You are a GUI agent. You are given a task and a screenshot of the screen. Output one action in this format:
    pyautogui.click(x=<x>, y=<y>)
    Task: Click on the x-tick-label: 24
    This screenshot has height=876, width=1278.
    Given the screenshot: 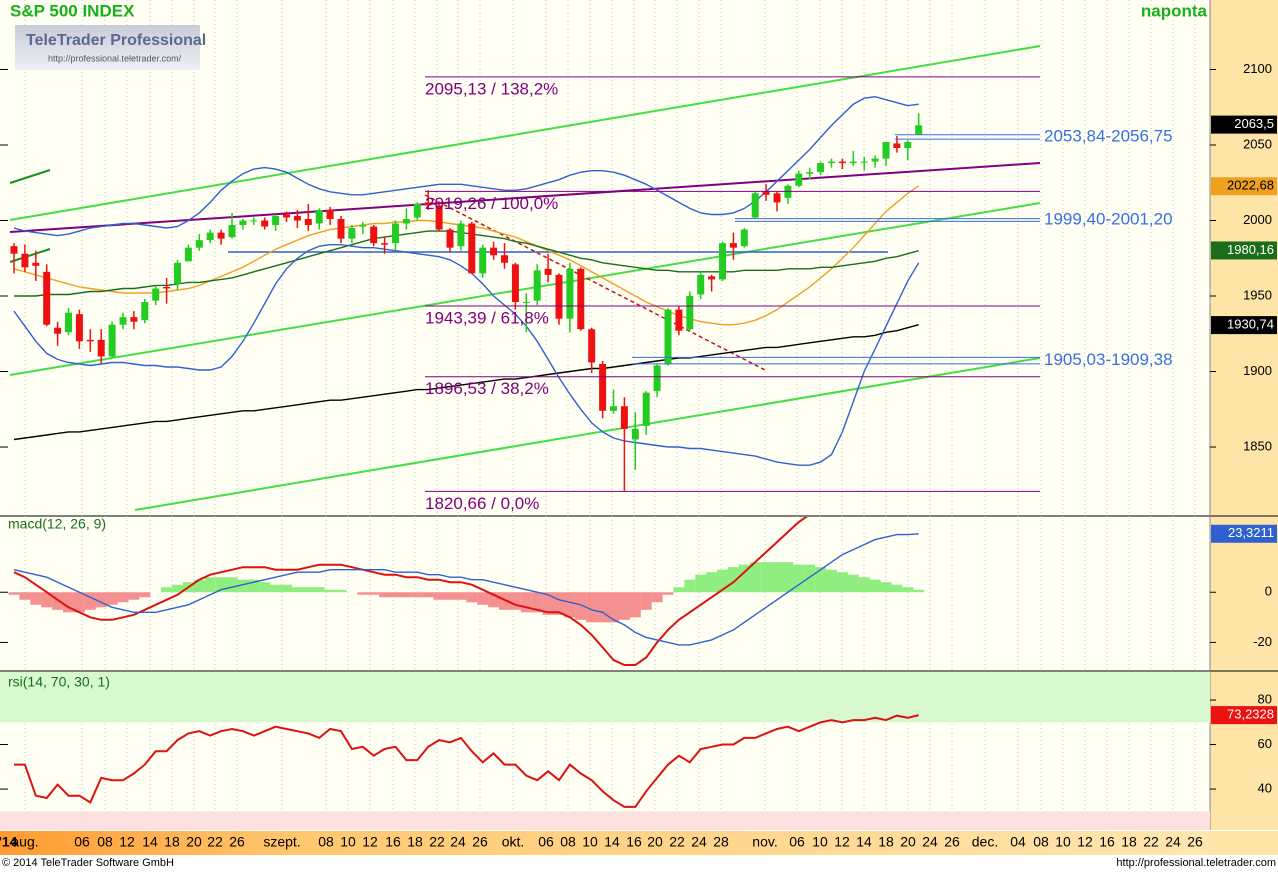 What is the action you would take?
    pyautogui.click(x=1173, y=842)
    